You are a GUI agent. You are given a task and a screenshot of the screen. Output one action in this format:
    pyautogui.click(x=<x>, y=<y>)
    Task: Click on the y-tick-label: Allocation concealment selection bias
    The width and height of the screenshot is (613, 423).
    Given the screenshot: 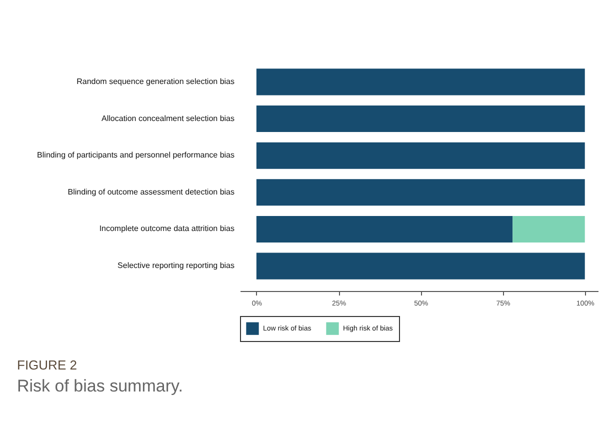 What is the action you would take?
    pyautogui.click(x=168, y=118)
    